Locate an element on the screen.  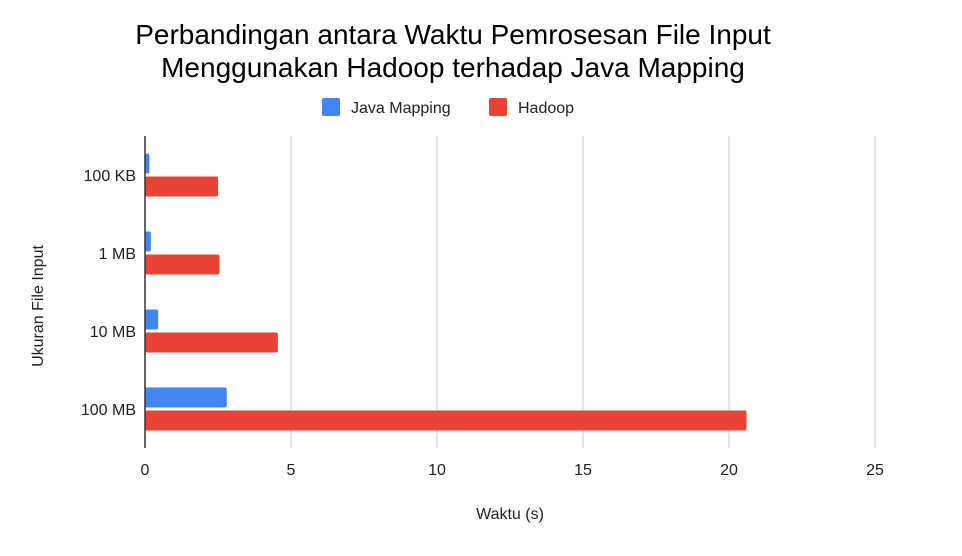
bar-java-mapping-10-mb is located at coordinates (152, 319).